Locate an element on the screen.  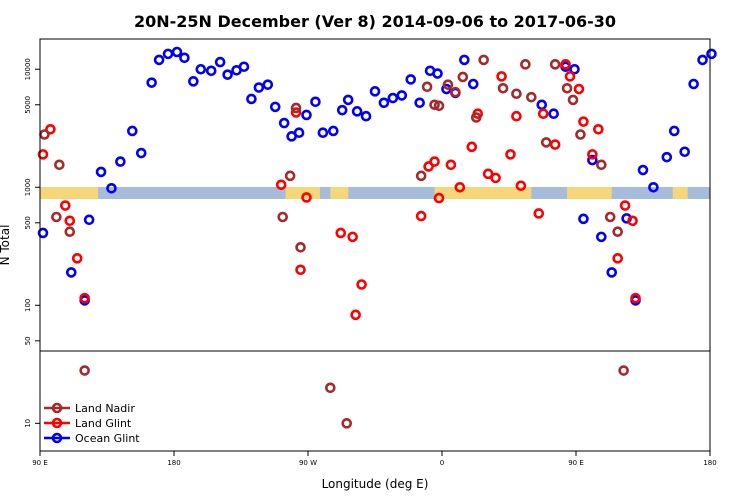
y-axis-label: N Total is located at coordinates (6, 245).